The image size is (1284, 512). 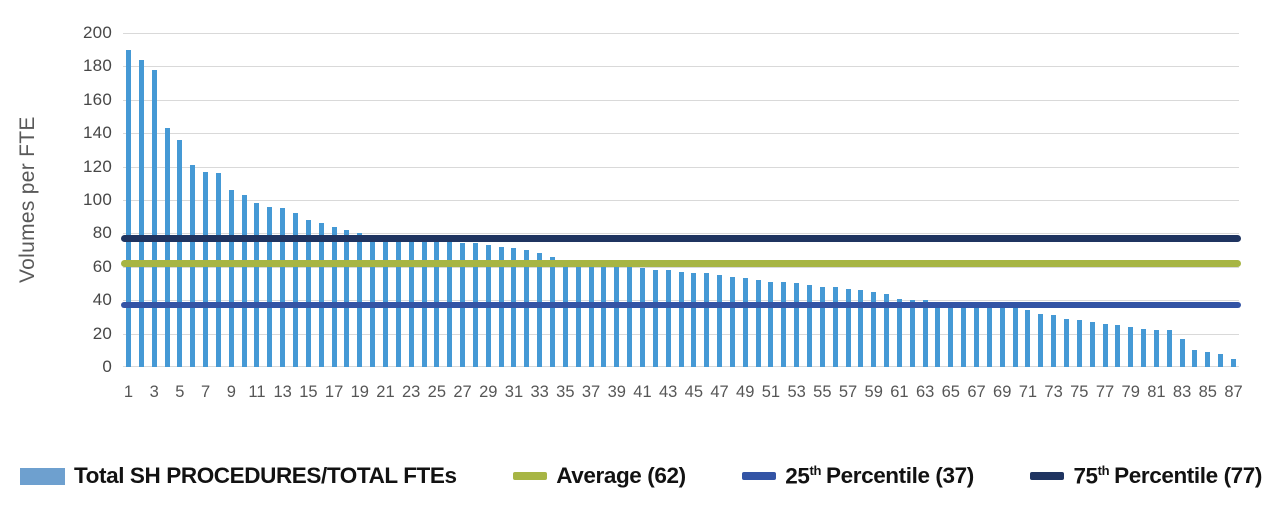 What do you see at coordinates (257, 392) in the screenshot?
I see `x-tick-label: 11` at bounding box center [257, 392].